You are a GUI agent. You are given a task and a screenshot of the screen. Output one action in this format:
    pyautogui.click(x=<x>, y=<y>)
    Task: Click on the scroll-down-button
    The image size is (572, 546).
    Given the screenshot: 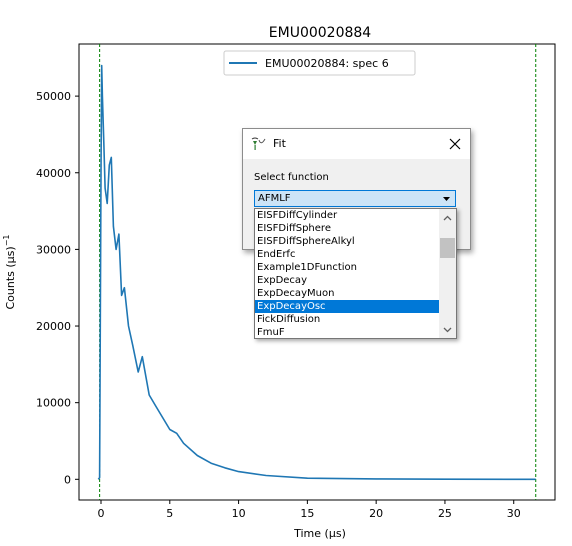 What is the action you would take?
    pyautogui.click(x=447, y=329)
    